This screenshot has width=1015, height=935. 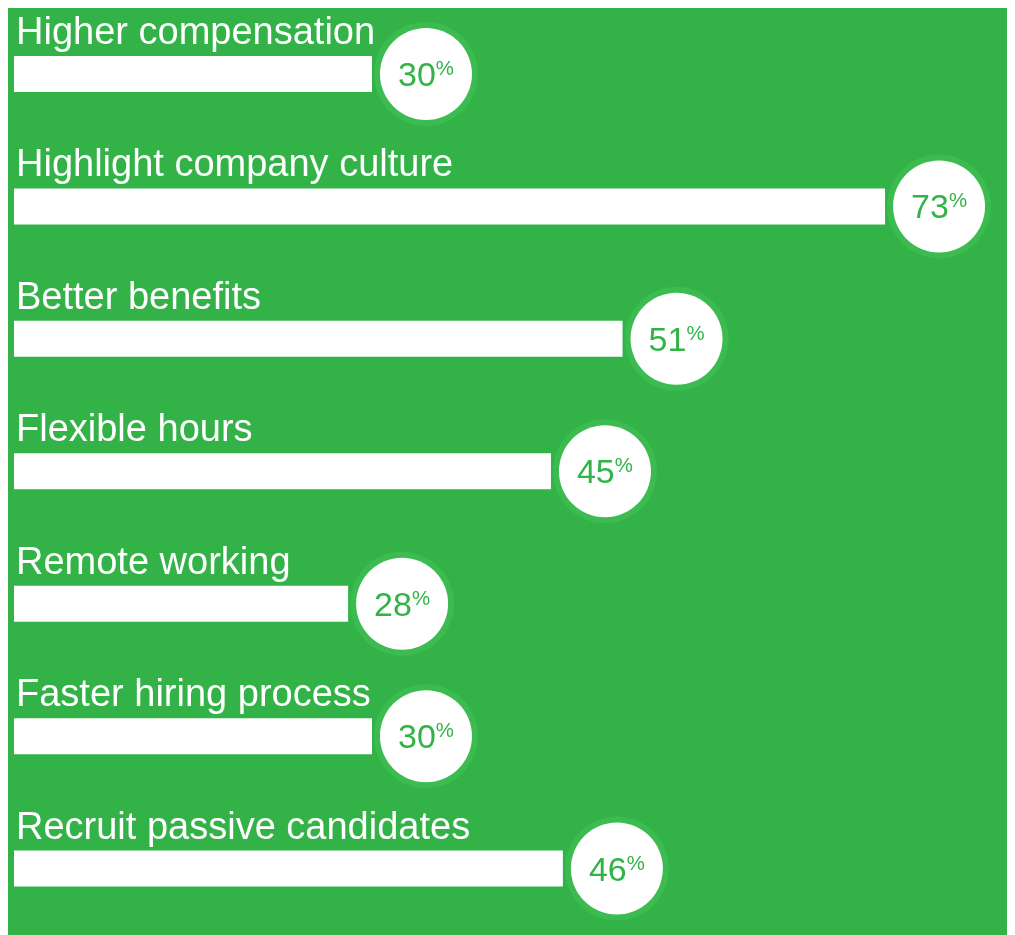 I want to click on y-tick-label: Remote working, so click(x=153, y=560).